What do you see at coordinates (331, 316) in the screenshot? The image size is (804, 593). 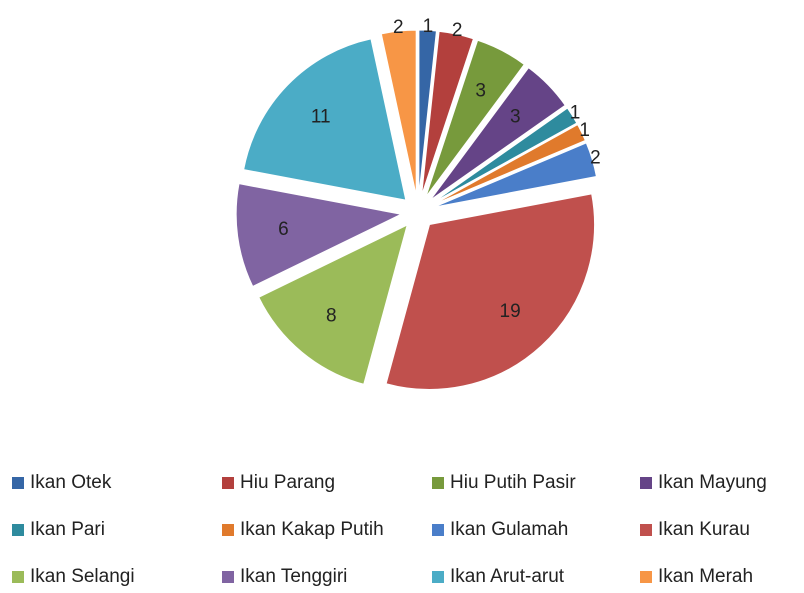 I see `data-label: 8` at bounding box center [331, 316].